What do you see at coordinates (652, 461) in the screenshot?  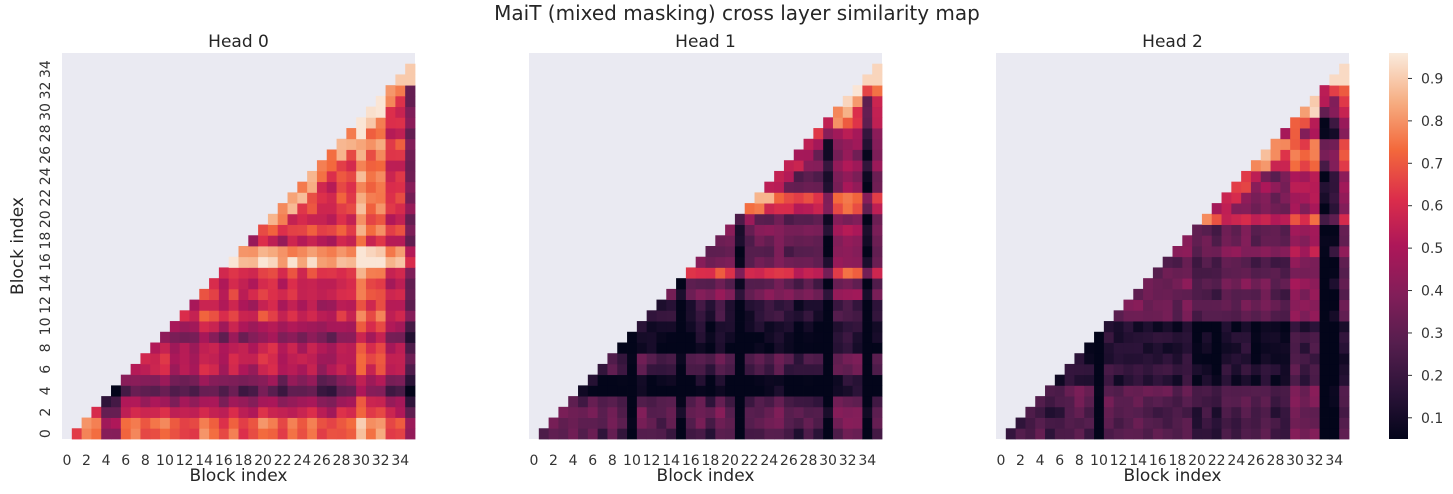 I see `x-tick-label: 12` at bounding box center [652, 461].